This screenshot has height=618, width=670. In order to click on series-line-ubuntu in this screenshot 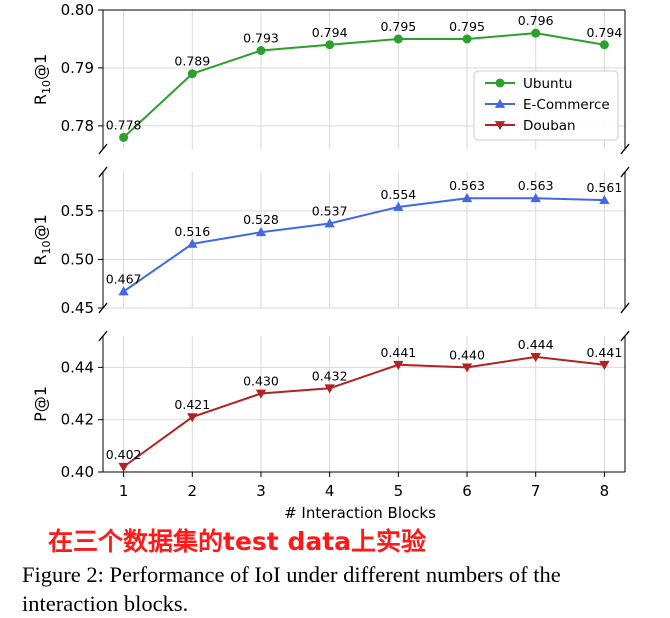, I will do `click(363, 85)`.